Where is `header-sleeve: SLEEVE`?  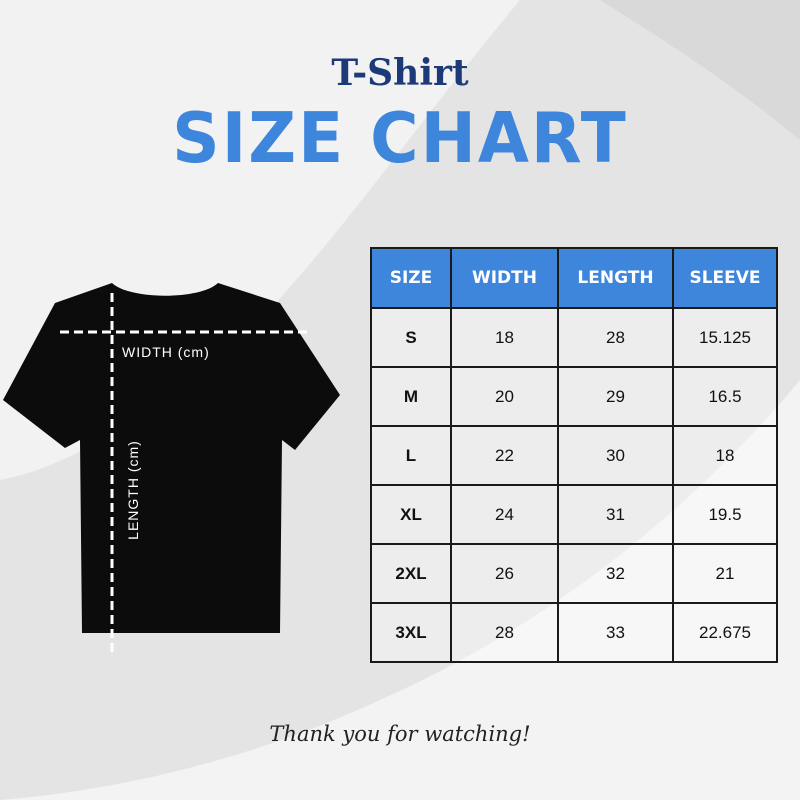 header-sleeve: SLEEVE is located at coordinates (725, 278).